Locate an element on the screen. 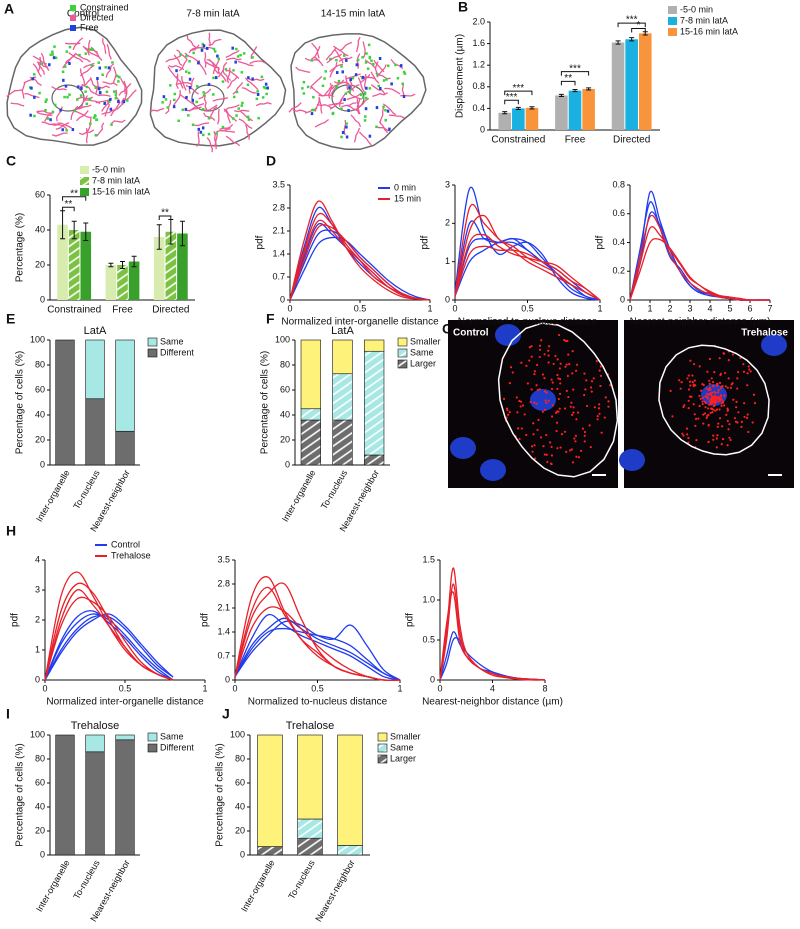  legend-label: Same is located at coordinates (172, 736).